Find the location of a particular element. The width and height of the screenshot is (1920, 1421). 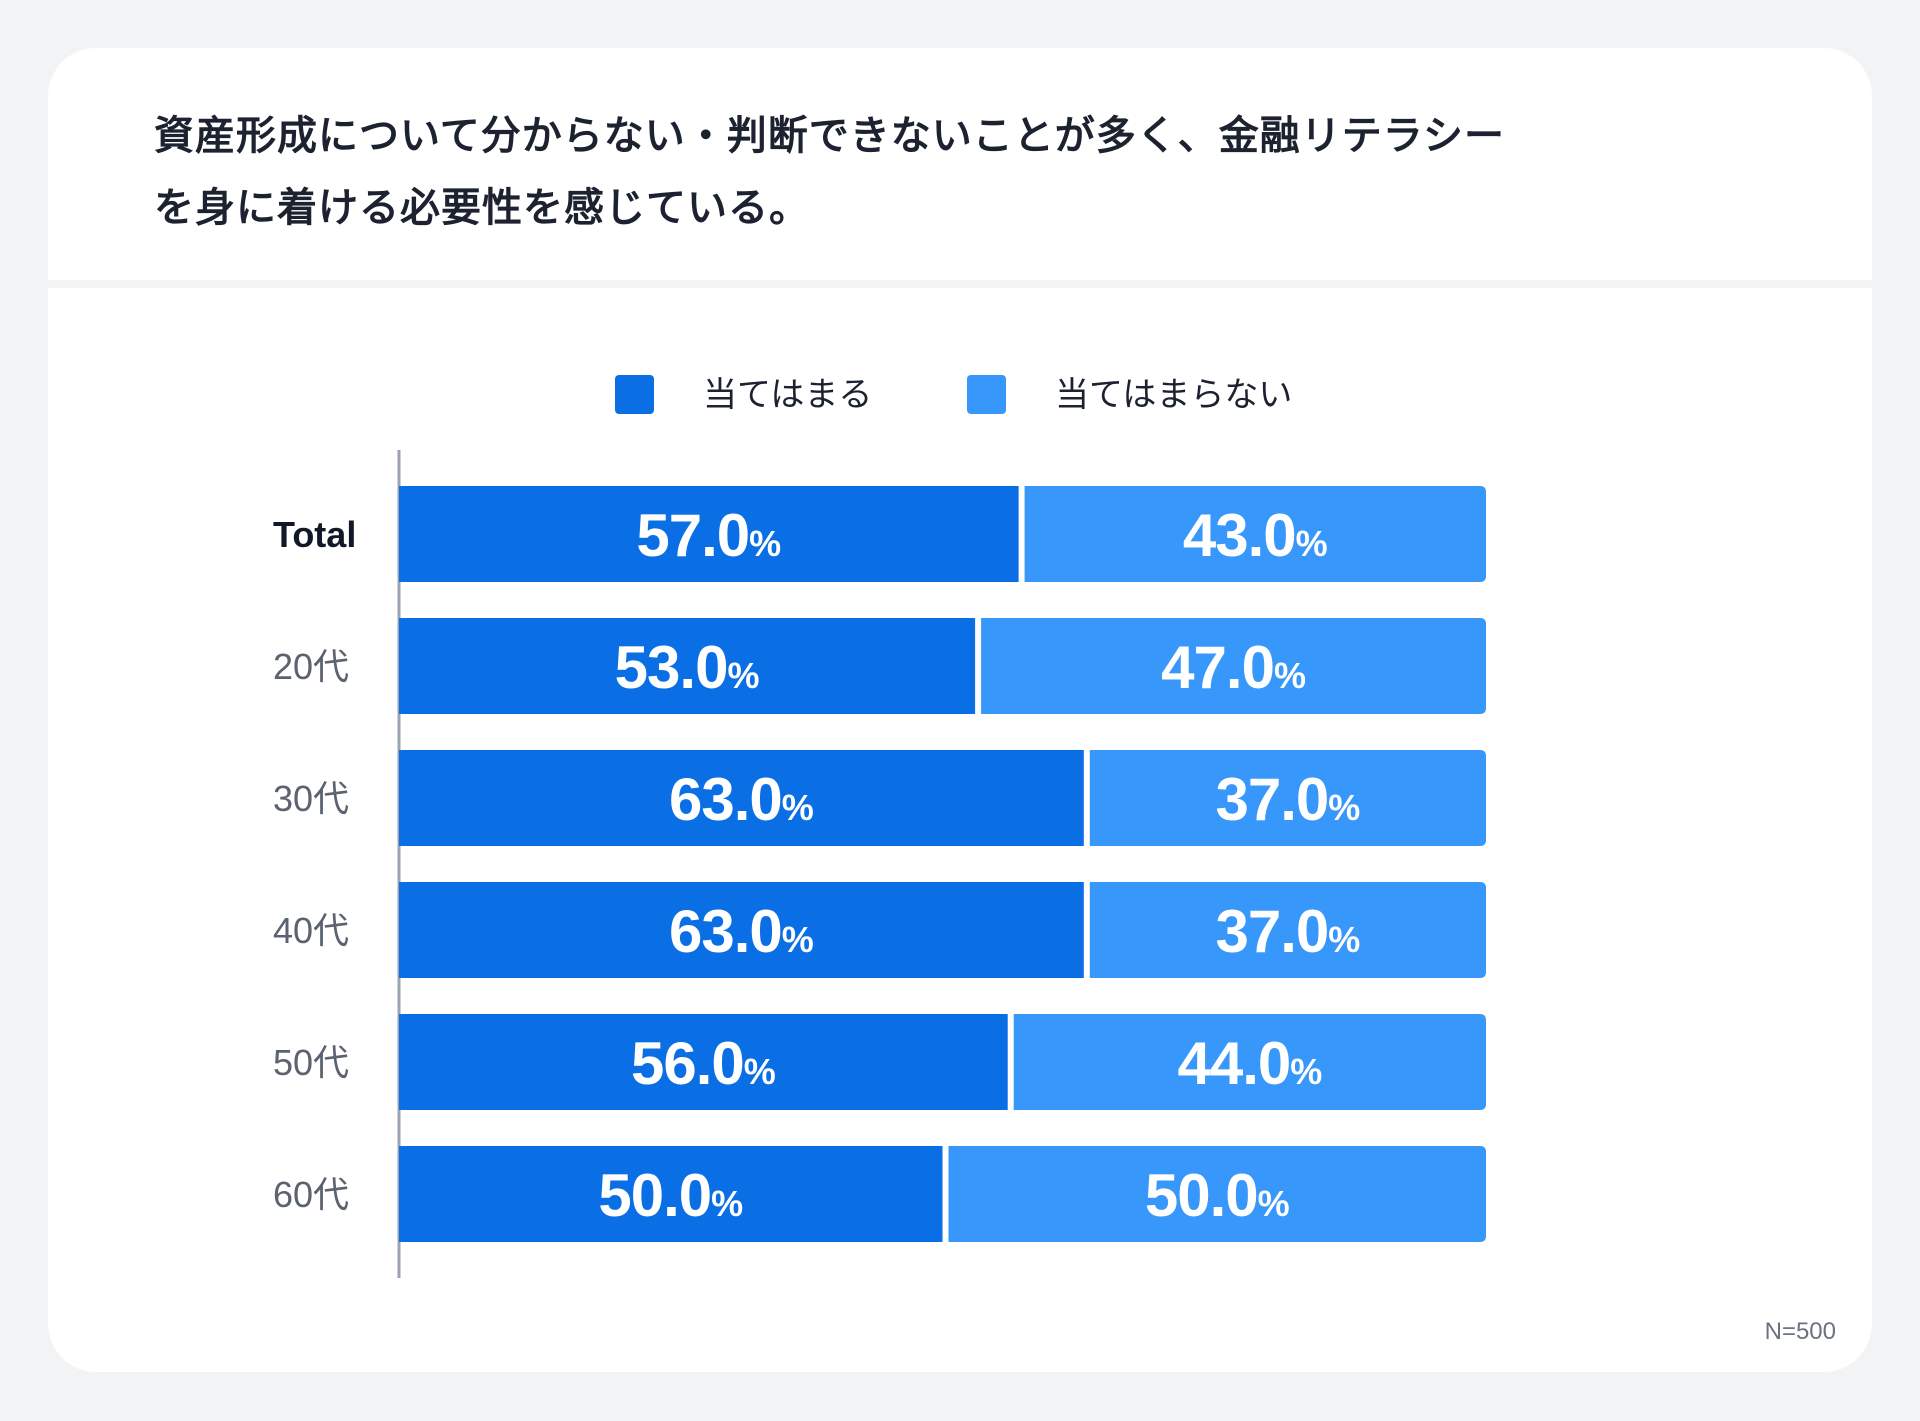

chart-title-line-2: を身に着ける必要性を感じている。 is located at coordinates (482, 208).